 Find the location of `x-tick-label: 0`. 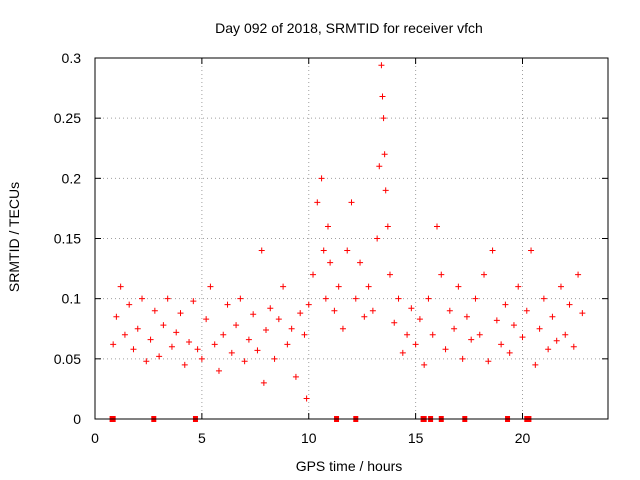

x-tick-label: 0 is located at coordinates (95, 438).